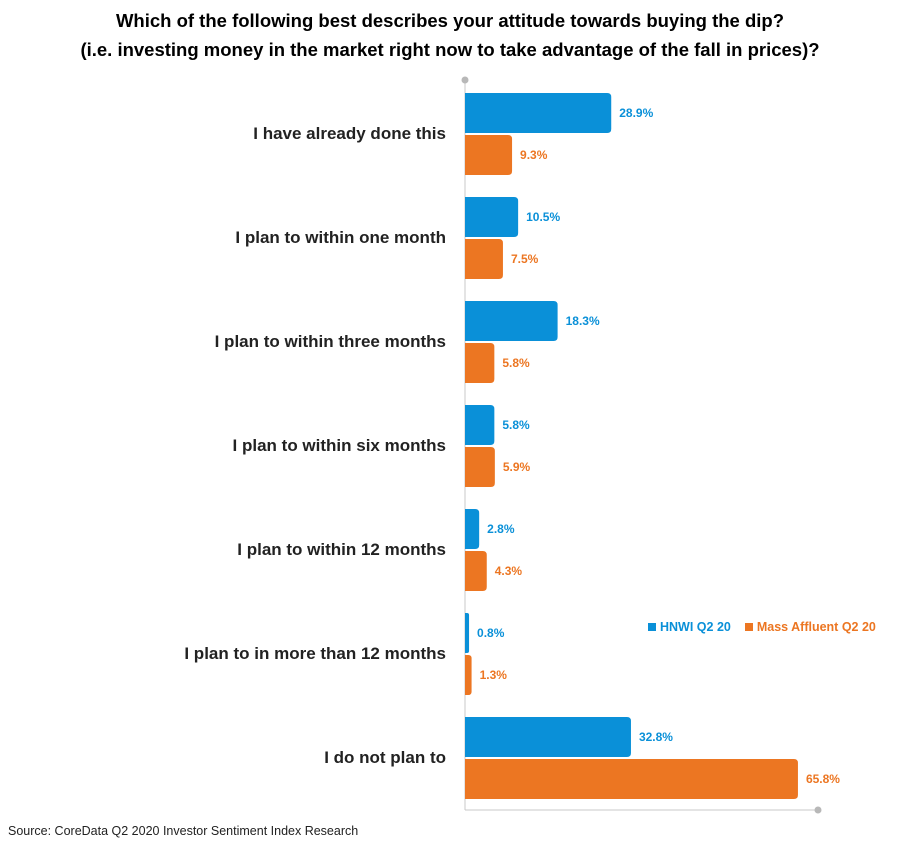 The width and height of the screenshot is (900, 850). What do you see at coordinates (349, 133) in the screenshot?
I see `category-label: I have already done this` at bounding box center [349, 133].